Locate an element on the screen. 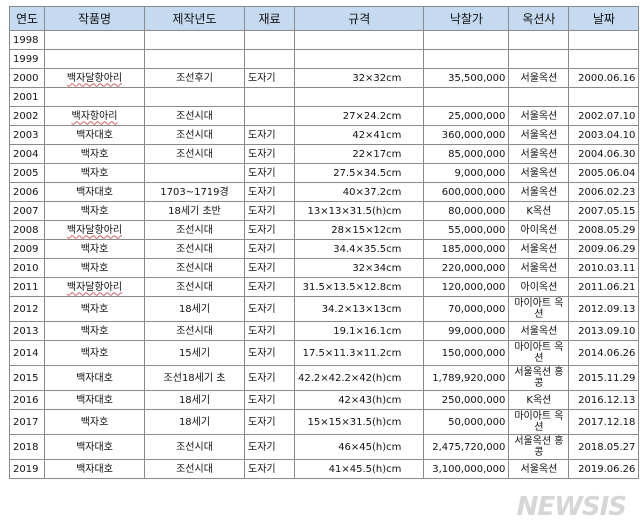 The height and width of the screenshot is (532, 640). cell-year: 2009 is located at coordinates (27, 249).